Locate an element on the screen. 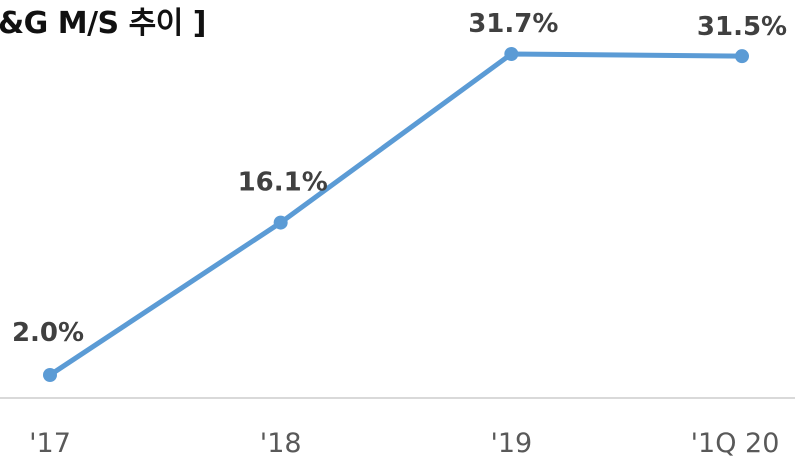  x-tick-label: '18 is located at coordinates (281, 443).